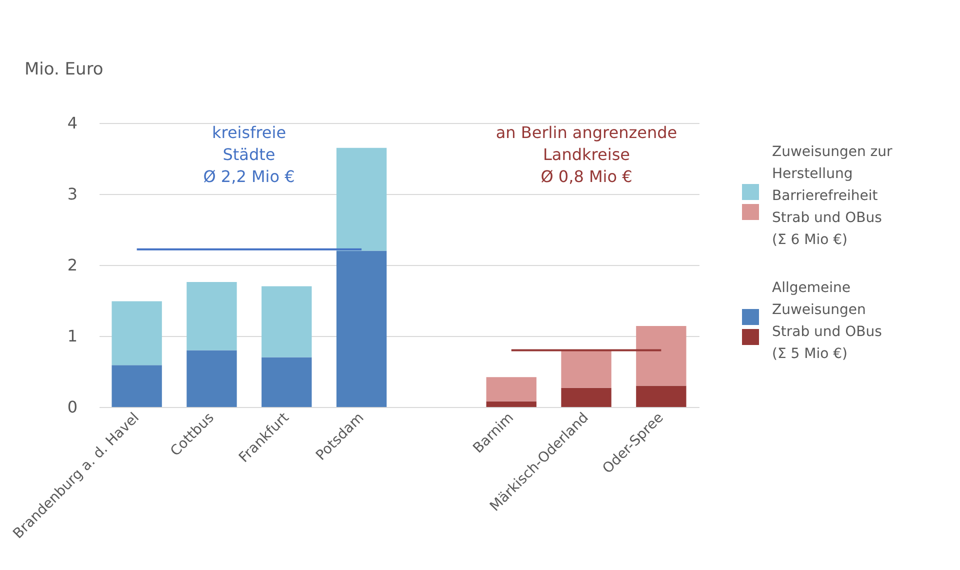 The width and height of the screenshot is (960, 570). What do you see at coordinates (587, 154) in the screenshot?
I see `annotation: an Berlin angrenzende Landkreise Ø 0,8 Mio €` at bounding box center [587, 154].